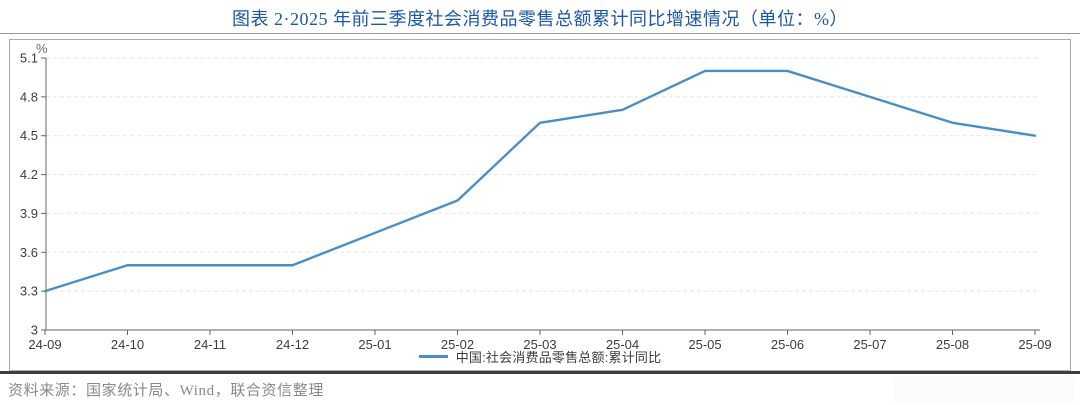 Image resolution: width=1080 pixels, height=405 pixels. I want to click on source-note: 资料来源：国家统计局、Wind，联合资信整理, so click(166, 391).